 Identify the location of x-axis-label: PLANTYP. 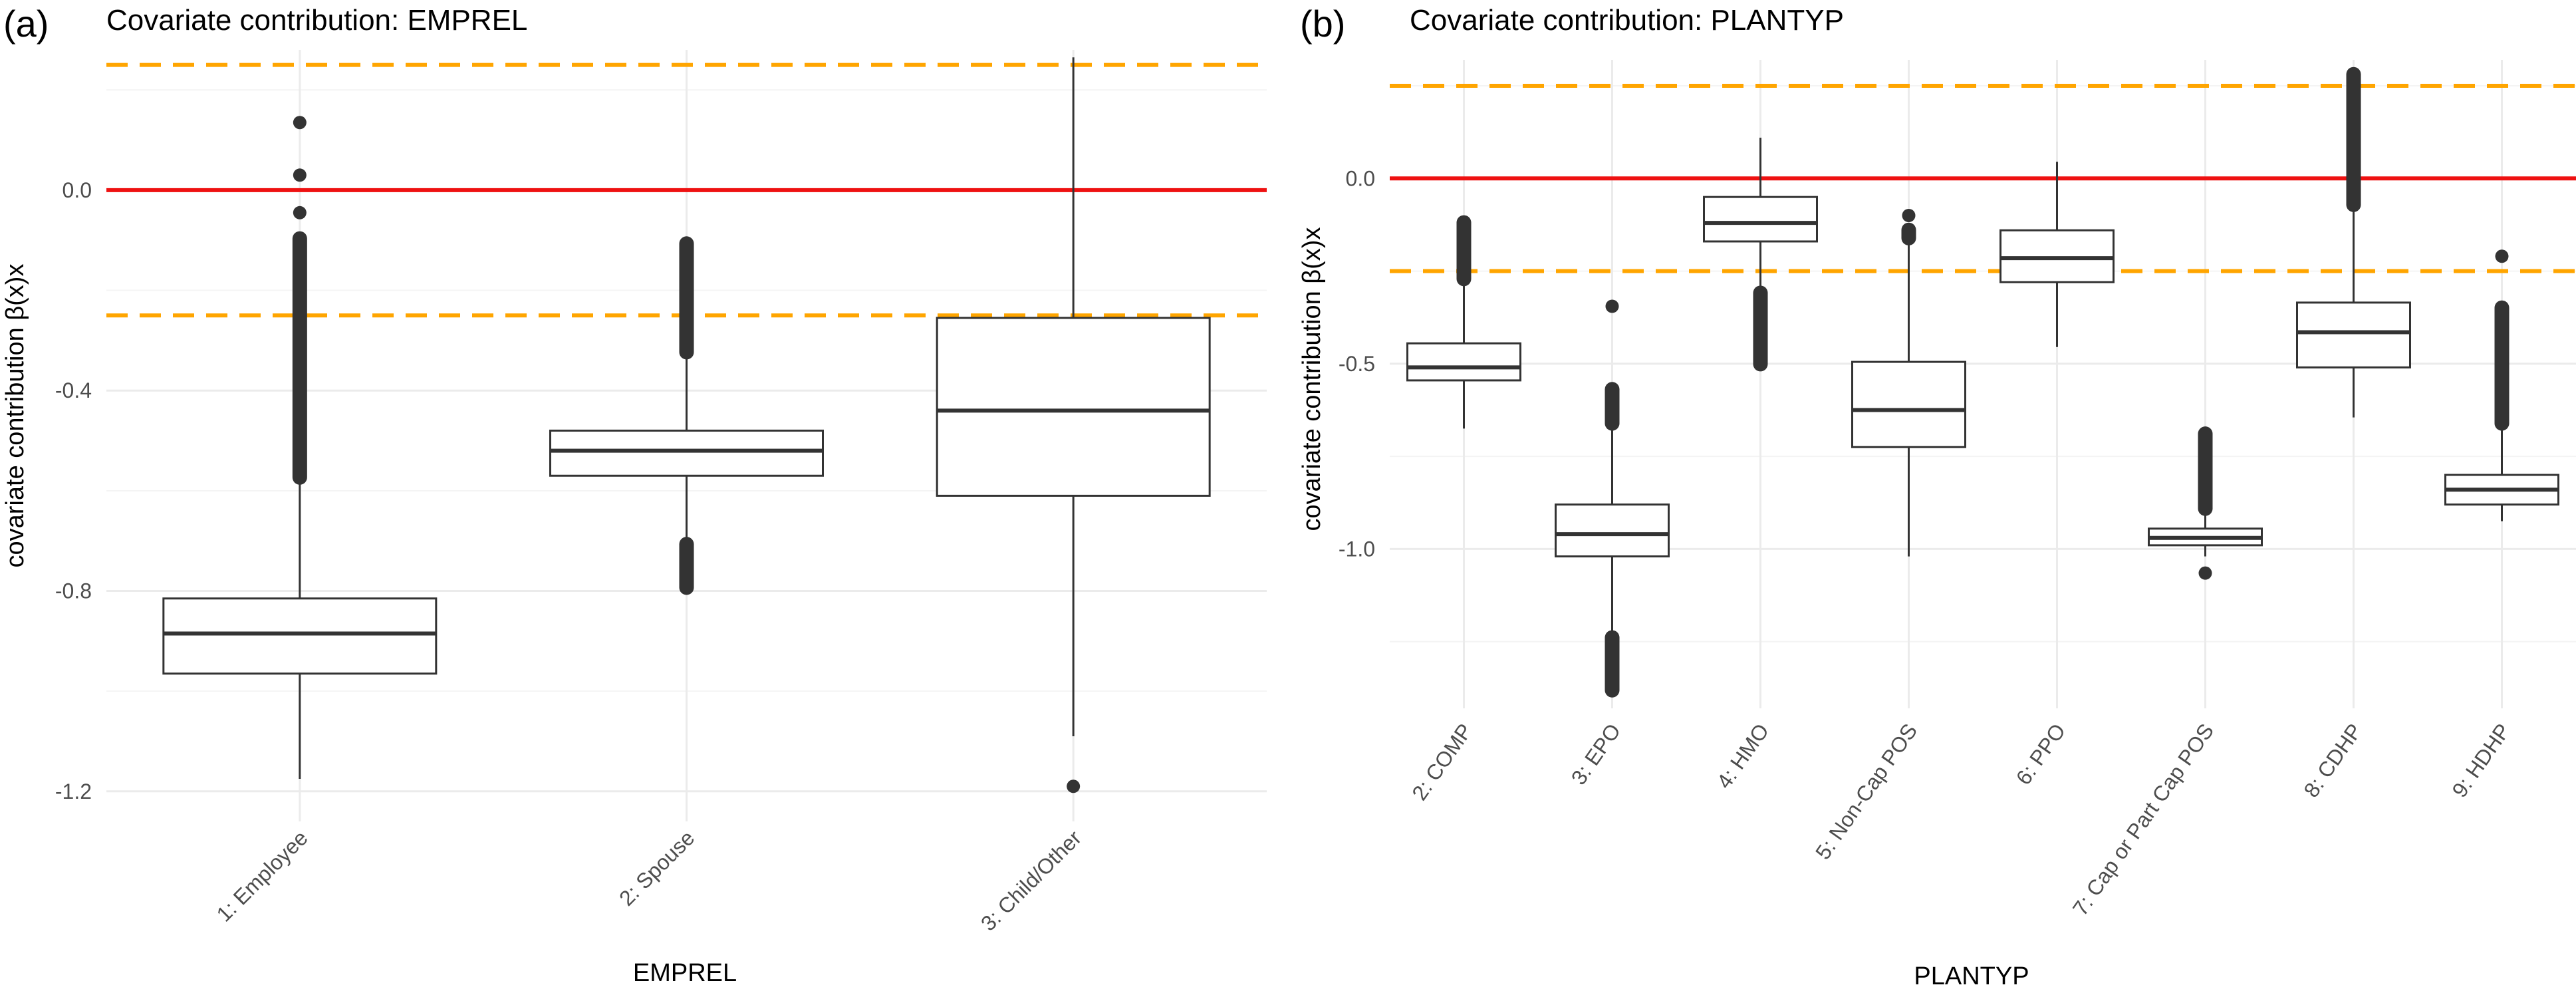
(1971, 975).